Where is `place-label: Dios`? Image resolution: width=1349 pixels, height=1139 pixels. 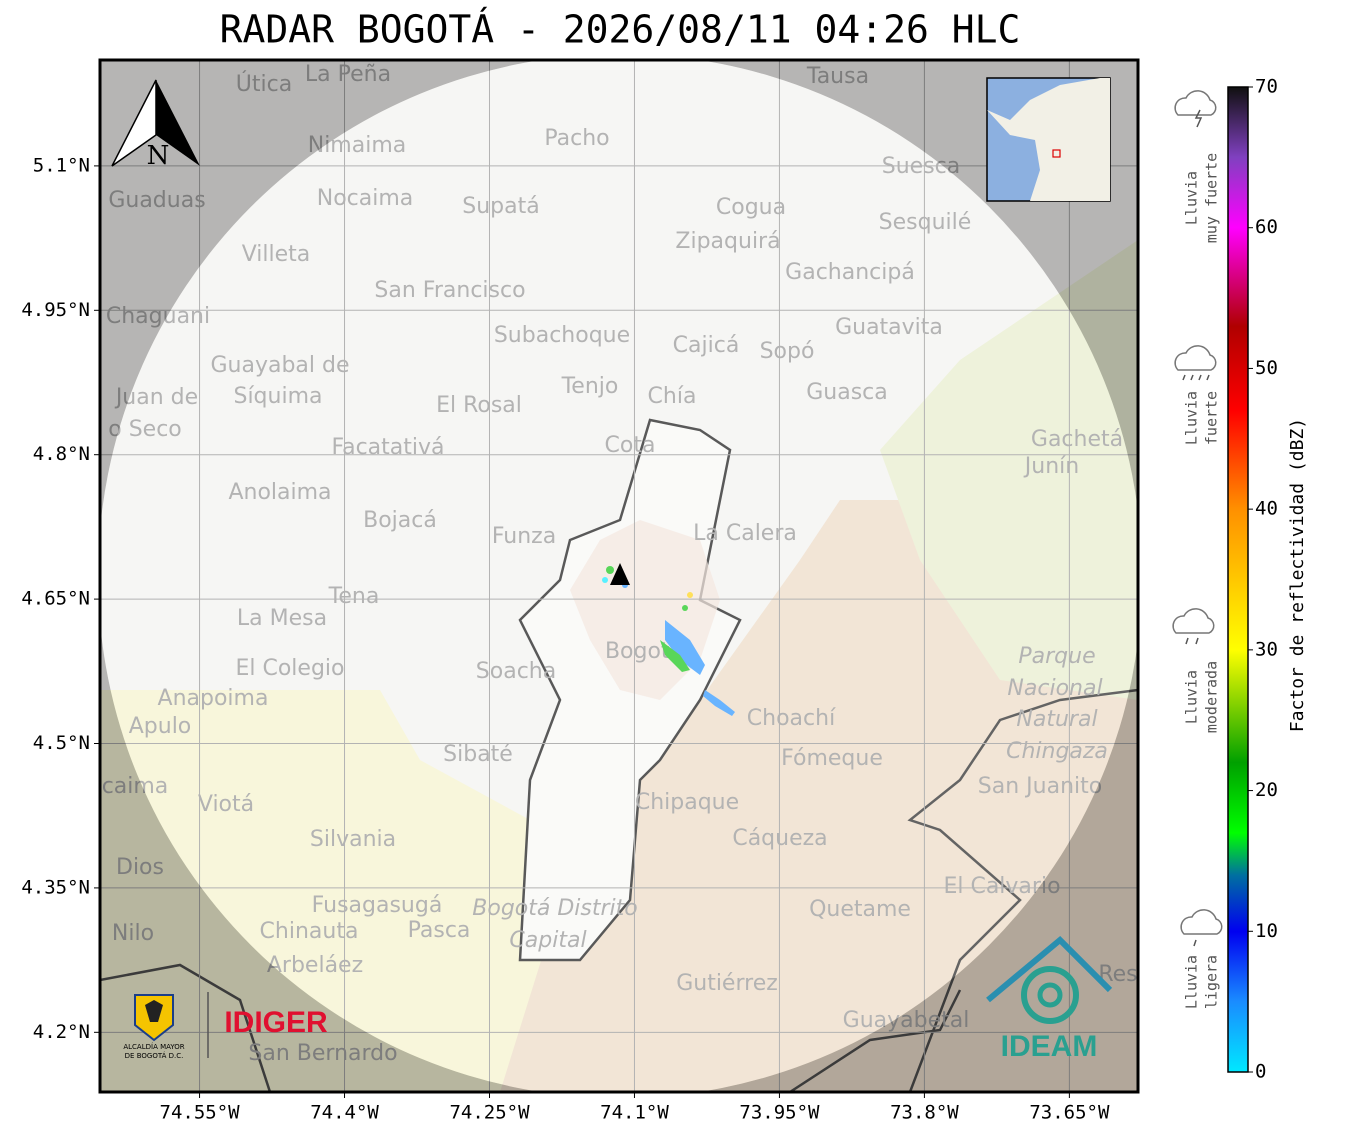 place-label: Dios is located at coordinates (140, 867).